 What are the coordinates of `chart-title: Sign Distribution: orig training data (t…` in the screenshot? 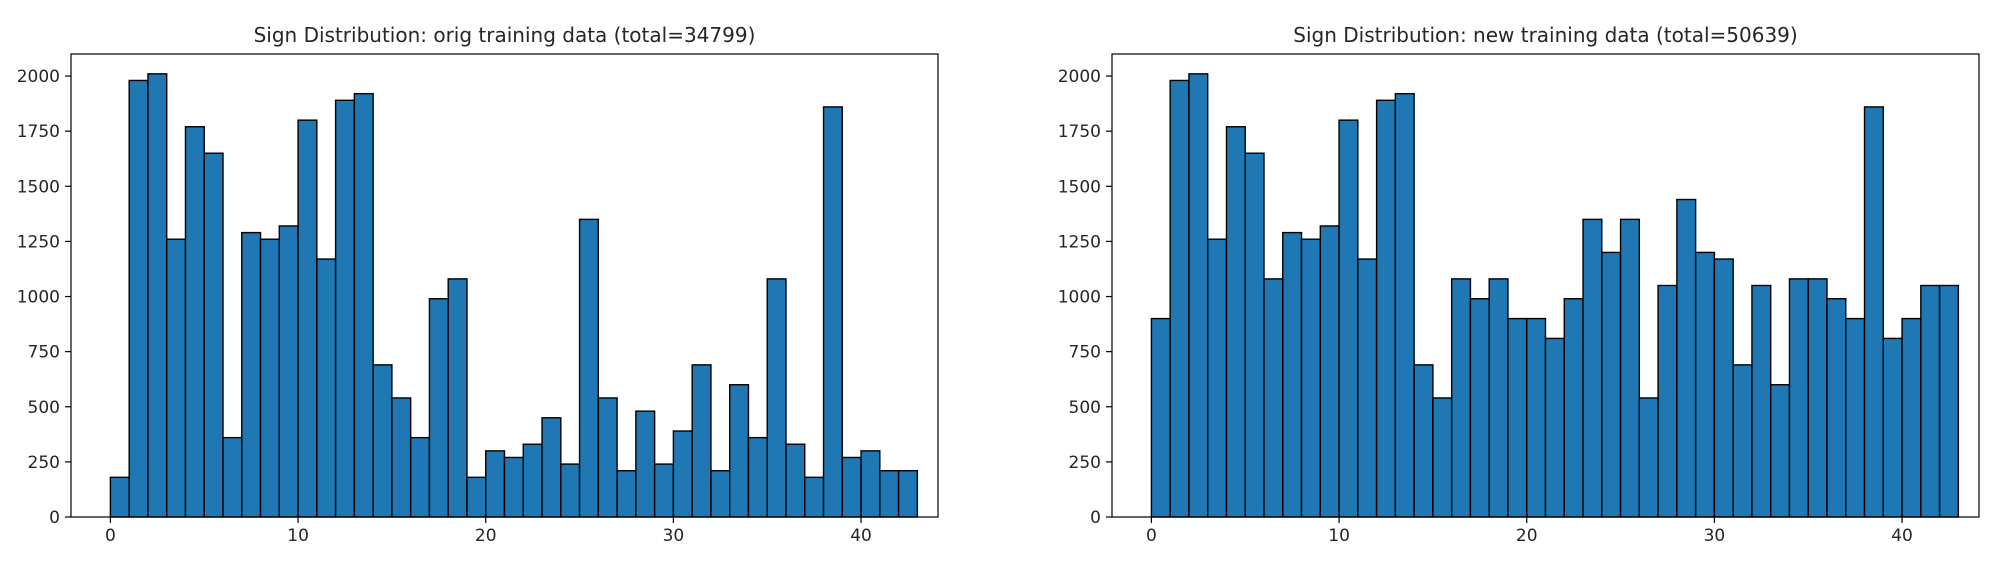 It's located at (505, 35).